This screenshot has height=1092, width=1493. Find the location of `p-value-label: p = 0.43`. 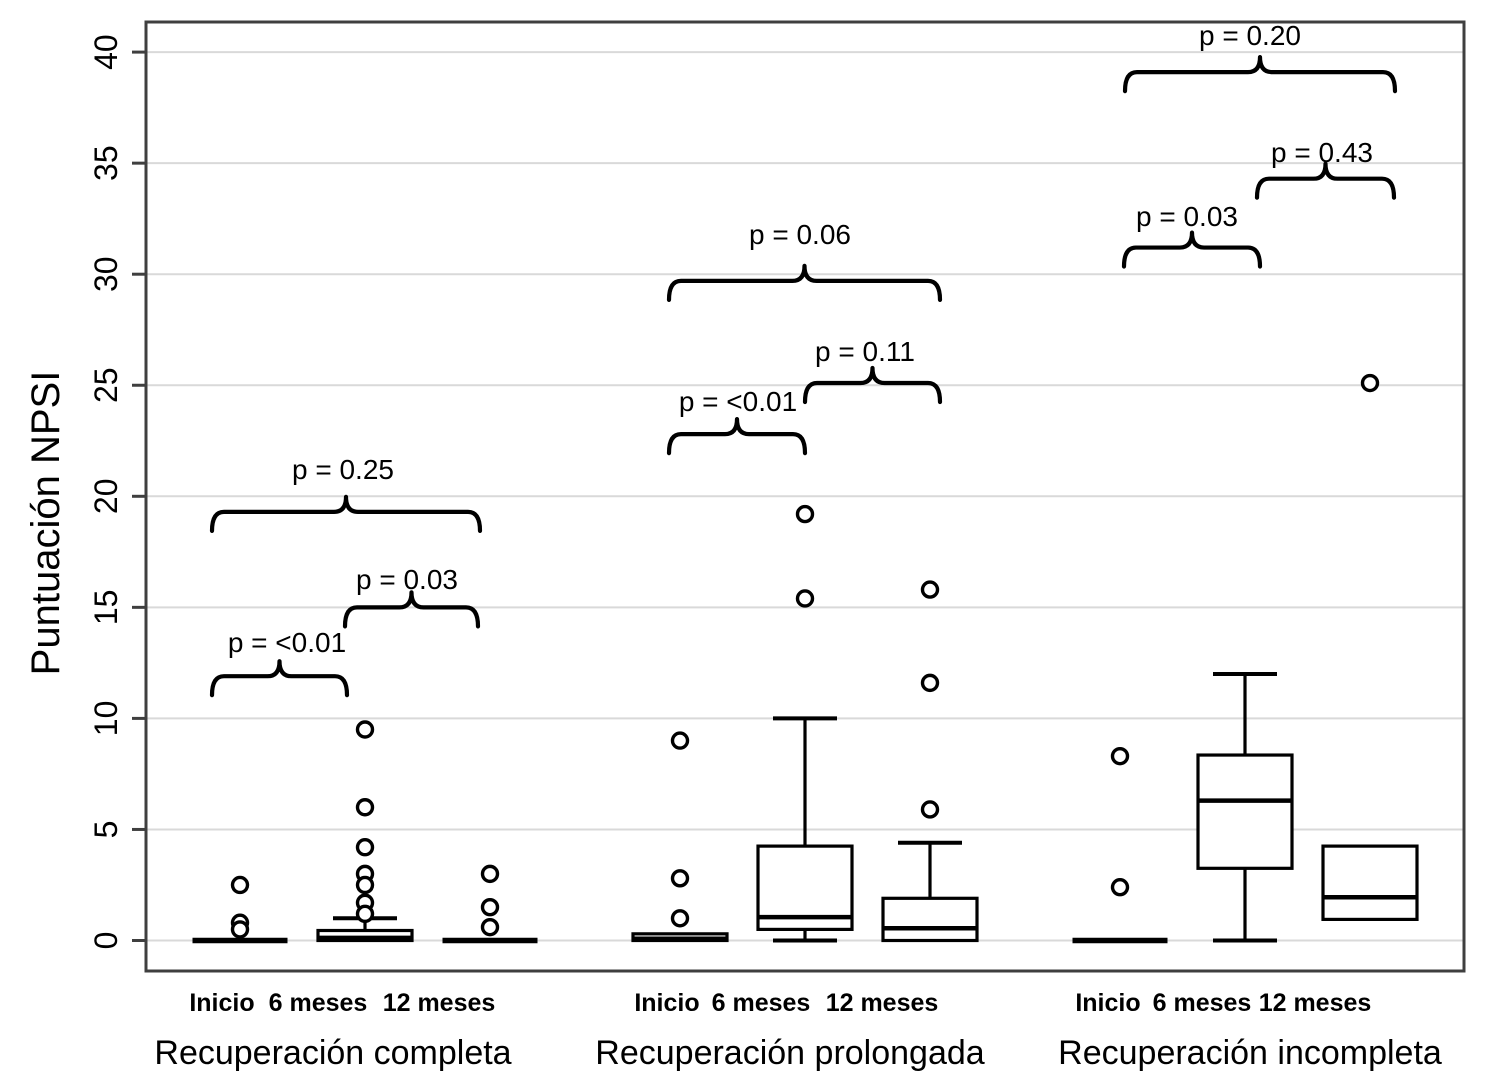

p-value-label: p = 0.43 is located at coordinates (1322, 152).